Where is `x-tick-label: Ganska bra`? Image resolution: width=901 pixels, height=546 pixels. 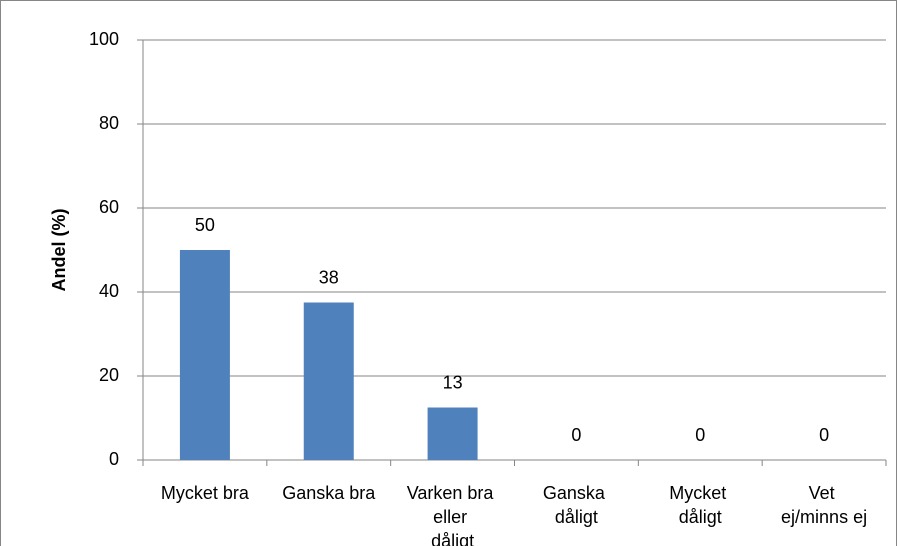
x-tick-label: Ganska bra is located at coordinates (329, 493).